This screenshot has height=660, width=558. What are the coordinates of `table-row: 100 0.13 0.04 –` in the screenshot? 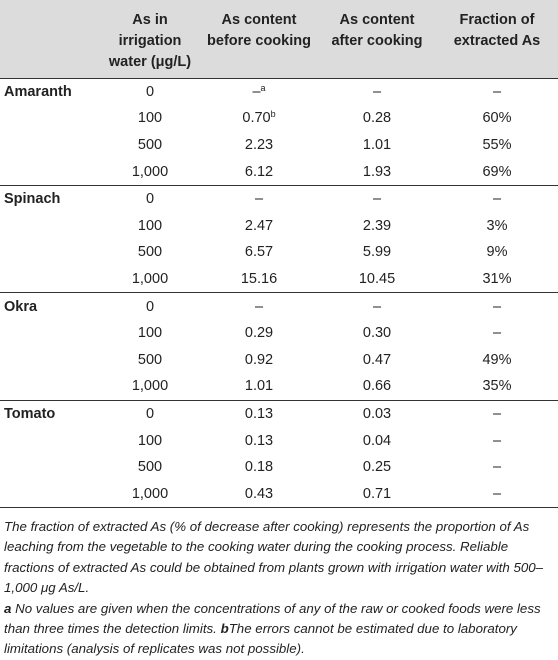 It's located at (279, 440).